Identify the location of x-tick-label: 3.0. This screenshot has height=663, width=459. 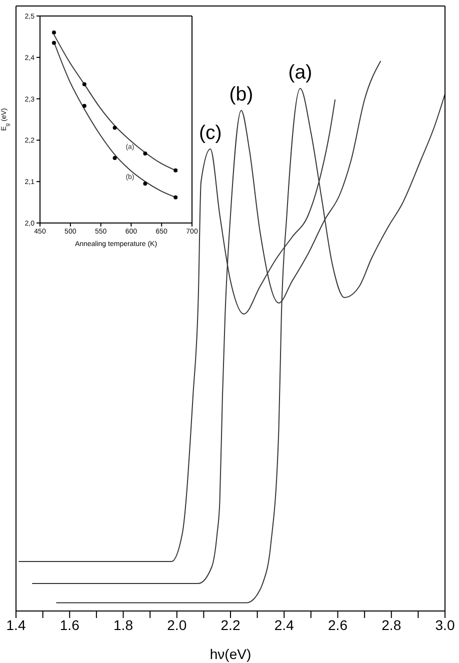
(445, 624).